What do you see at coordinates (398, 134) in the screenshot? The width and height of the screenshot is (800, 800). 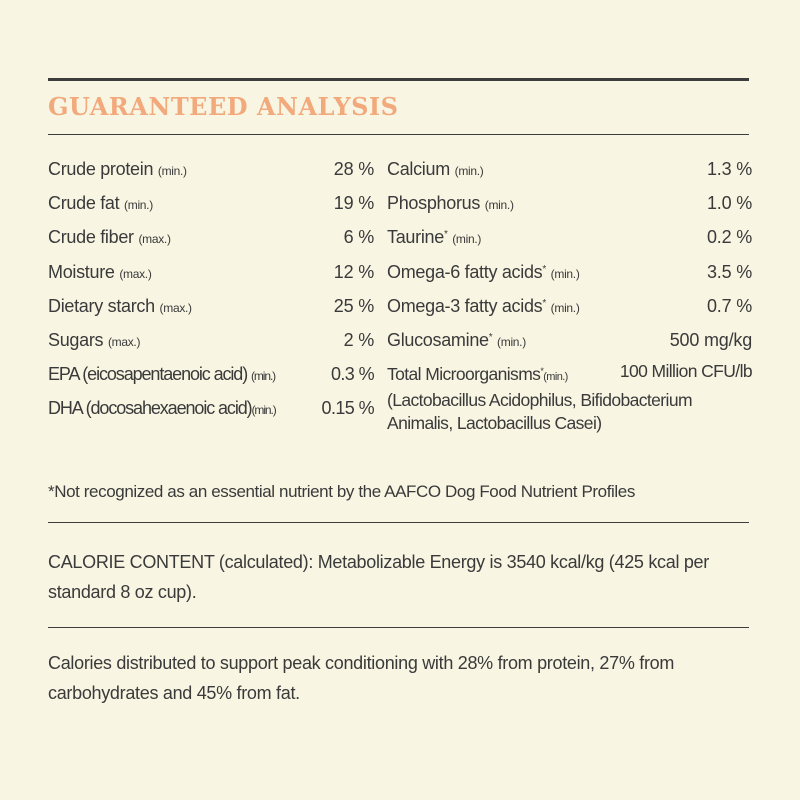 I see `title-rule` at bounding box center [398, 134].